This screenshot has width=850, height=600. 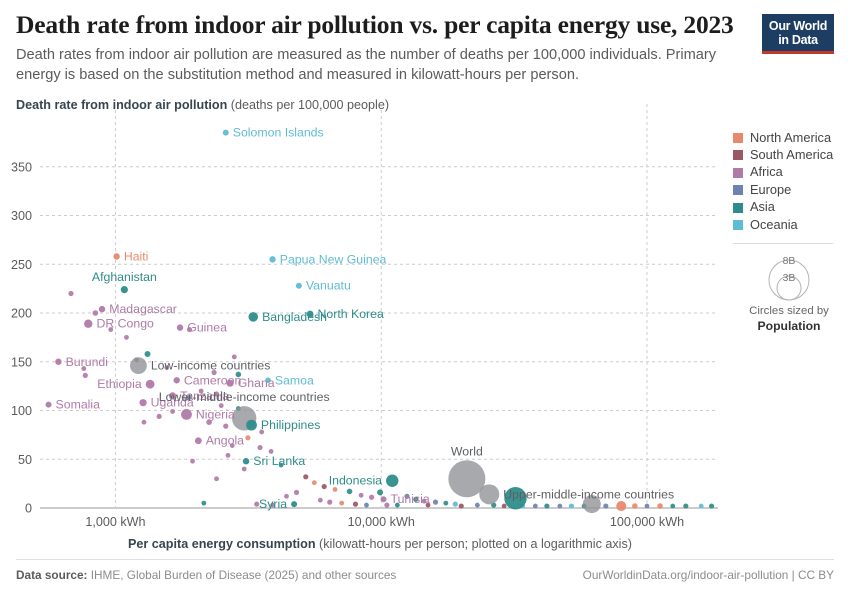 I want to click on data-point-ghana, so click(x=230, y=383).